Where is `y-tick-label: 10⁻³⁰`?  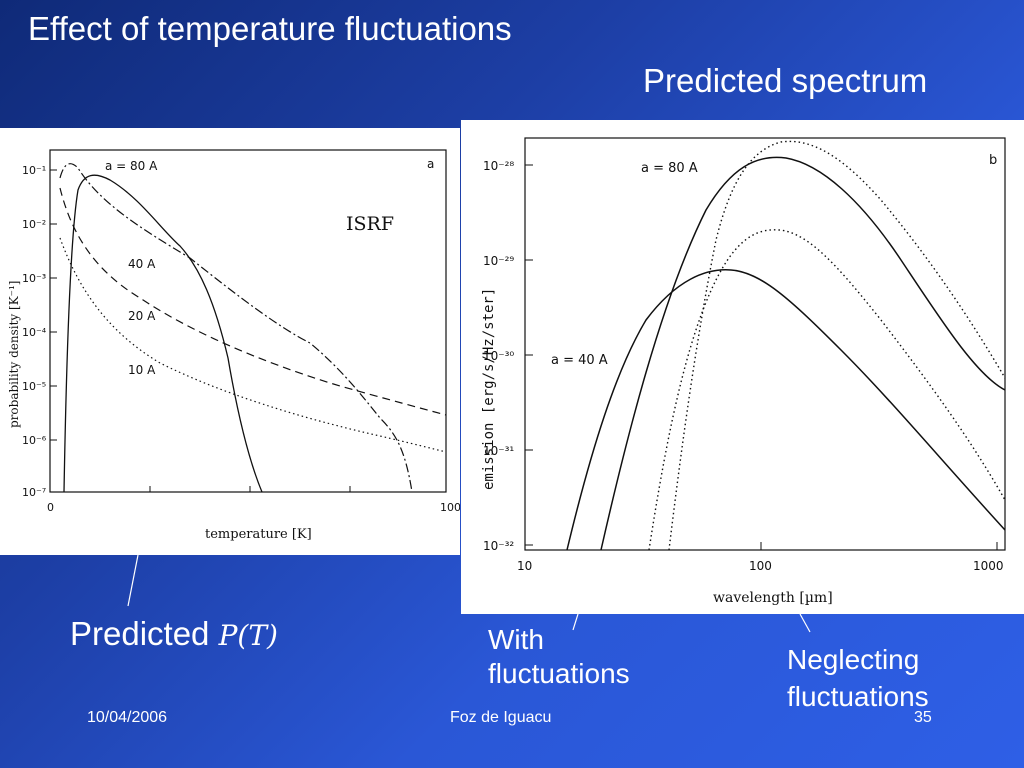
y-tick-label: 10⁻³⁰ is located at coordinates (498, 356).